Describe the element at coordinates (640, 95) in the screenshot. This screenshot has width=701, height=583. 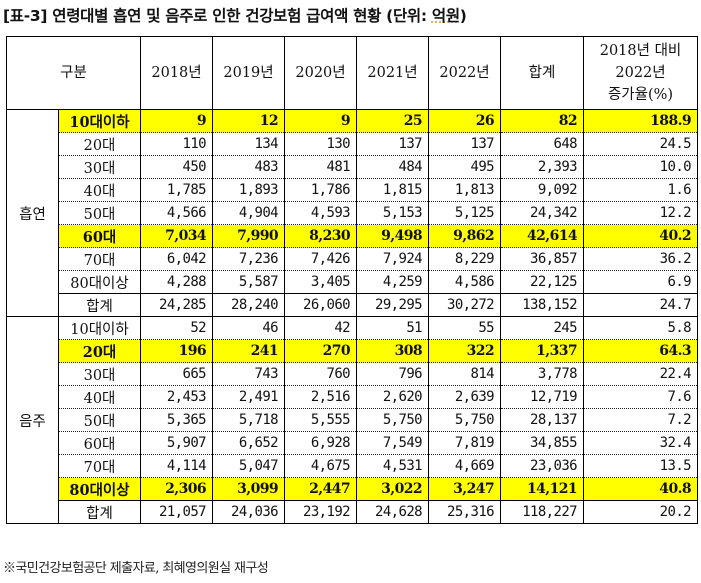
I see `growth-line3: 증가율(%)` at that location.